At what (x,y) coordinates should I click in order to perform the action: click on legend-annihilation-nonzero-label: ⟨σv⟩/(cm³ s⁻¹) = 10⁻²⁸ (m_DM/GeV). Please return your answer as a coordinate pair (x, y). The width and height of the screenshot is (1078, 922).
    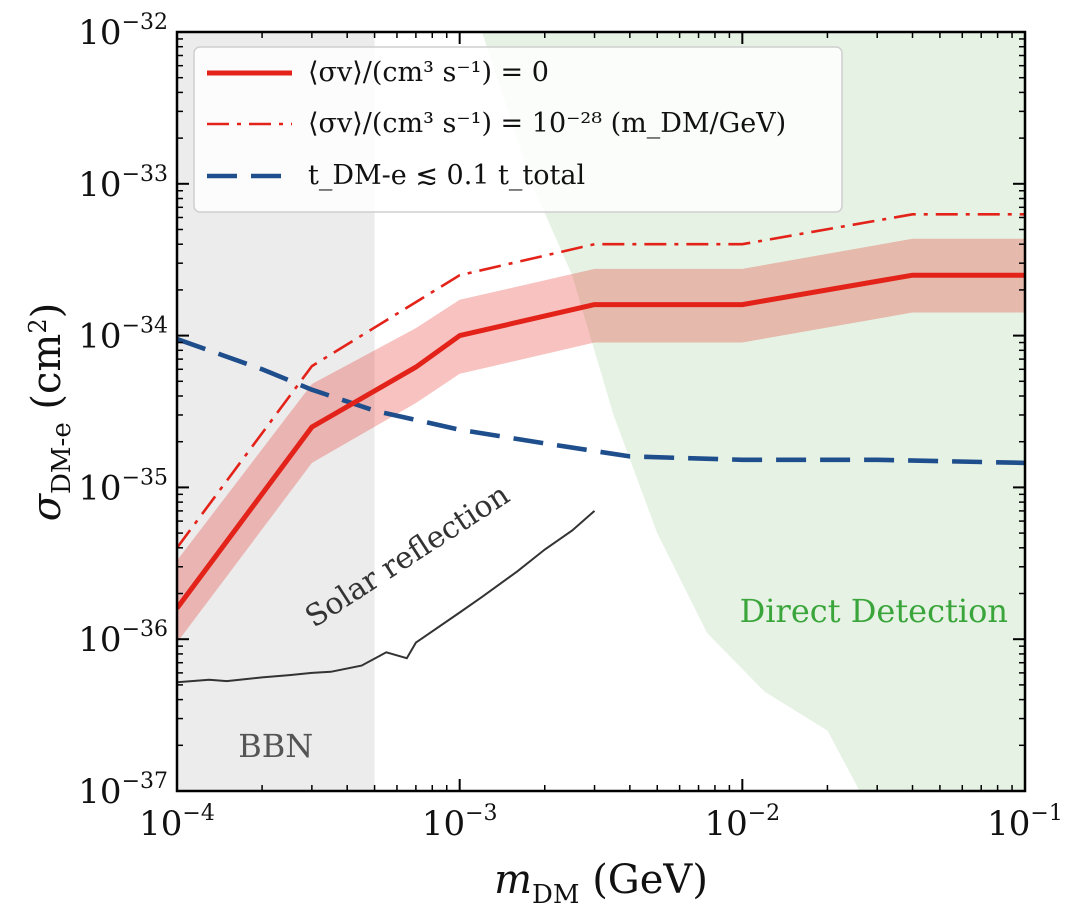
    Looking at the image, I should click on (547, 123).